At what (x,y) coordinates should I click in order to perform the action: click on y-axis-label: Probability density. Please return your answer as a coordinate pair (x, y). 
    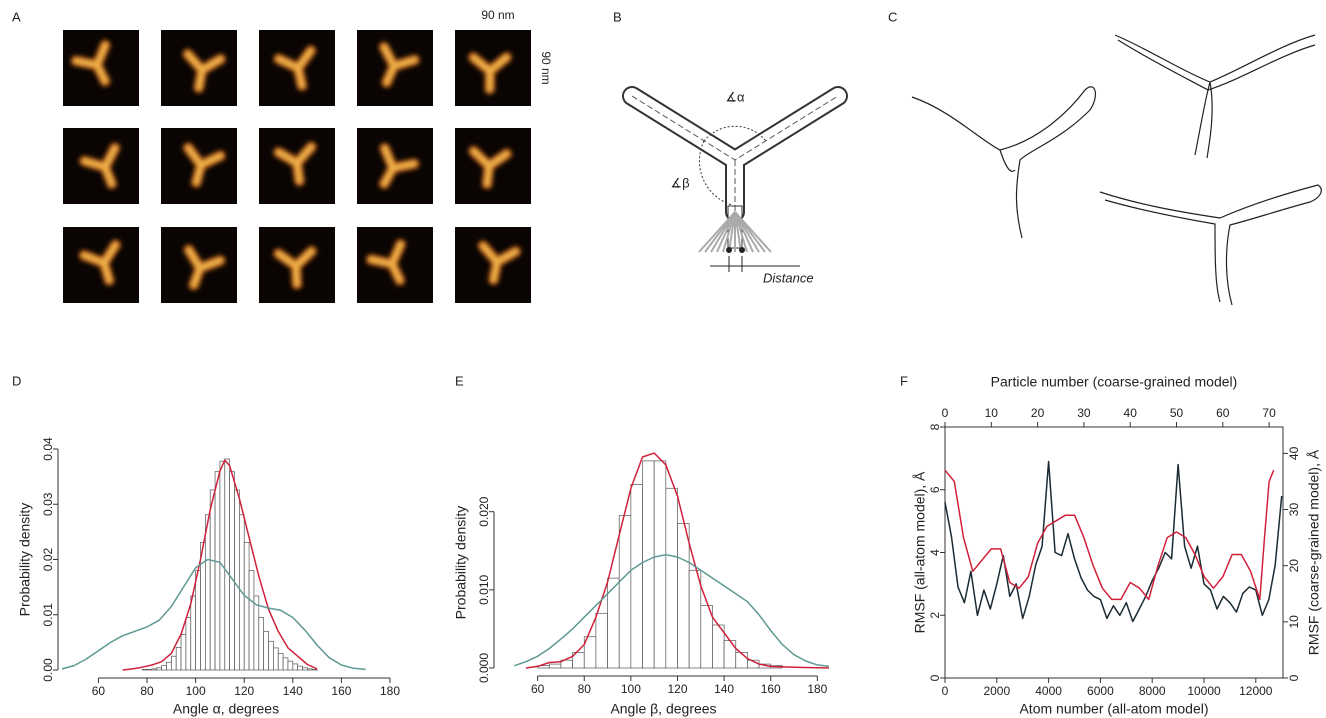
    Looking at the image, I should click on (25, 560).